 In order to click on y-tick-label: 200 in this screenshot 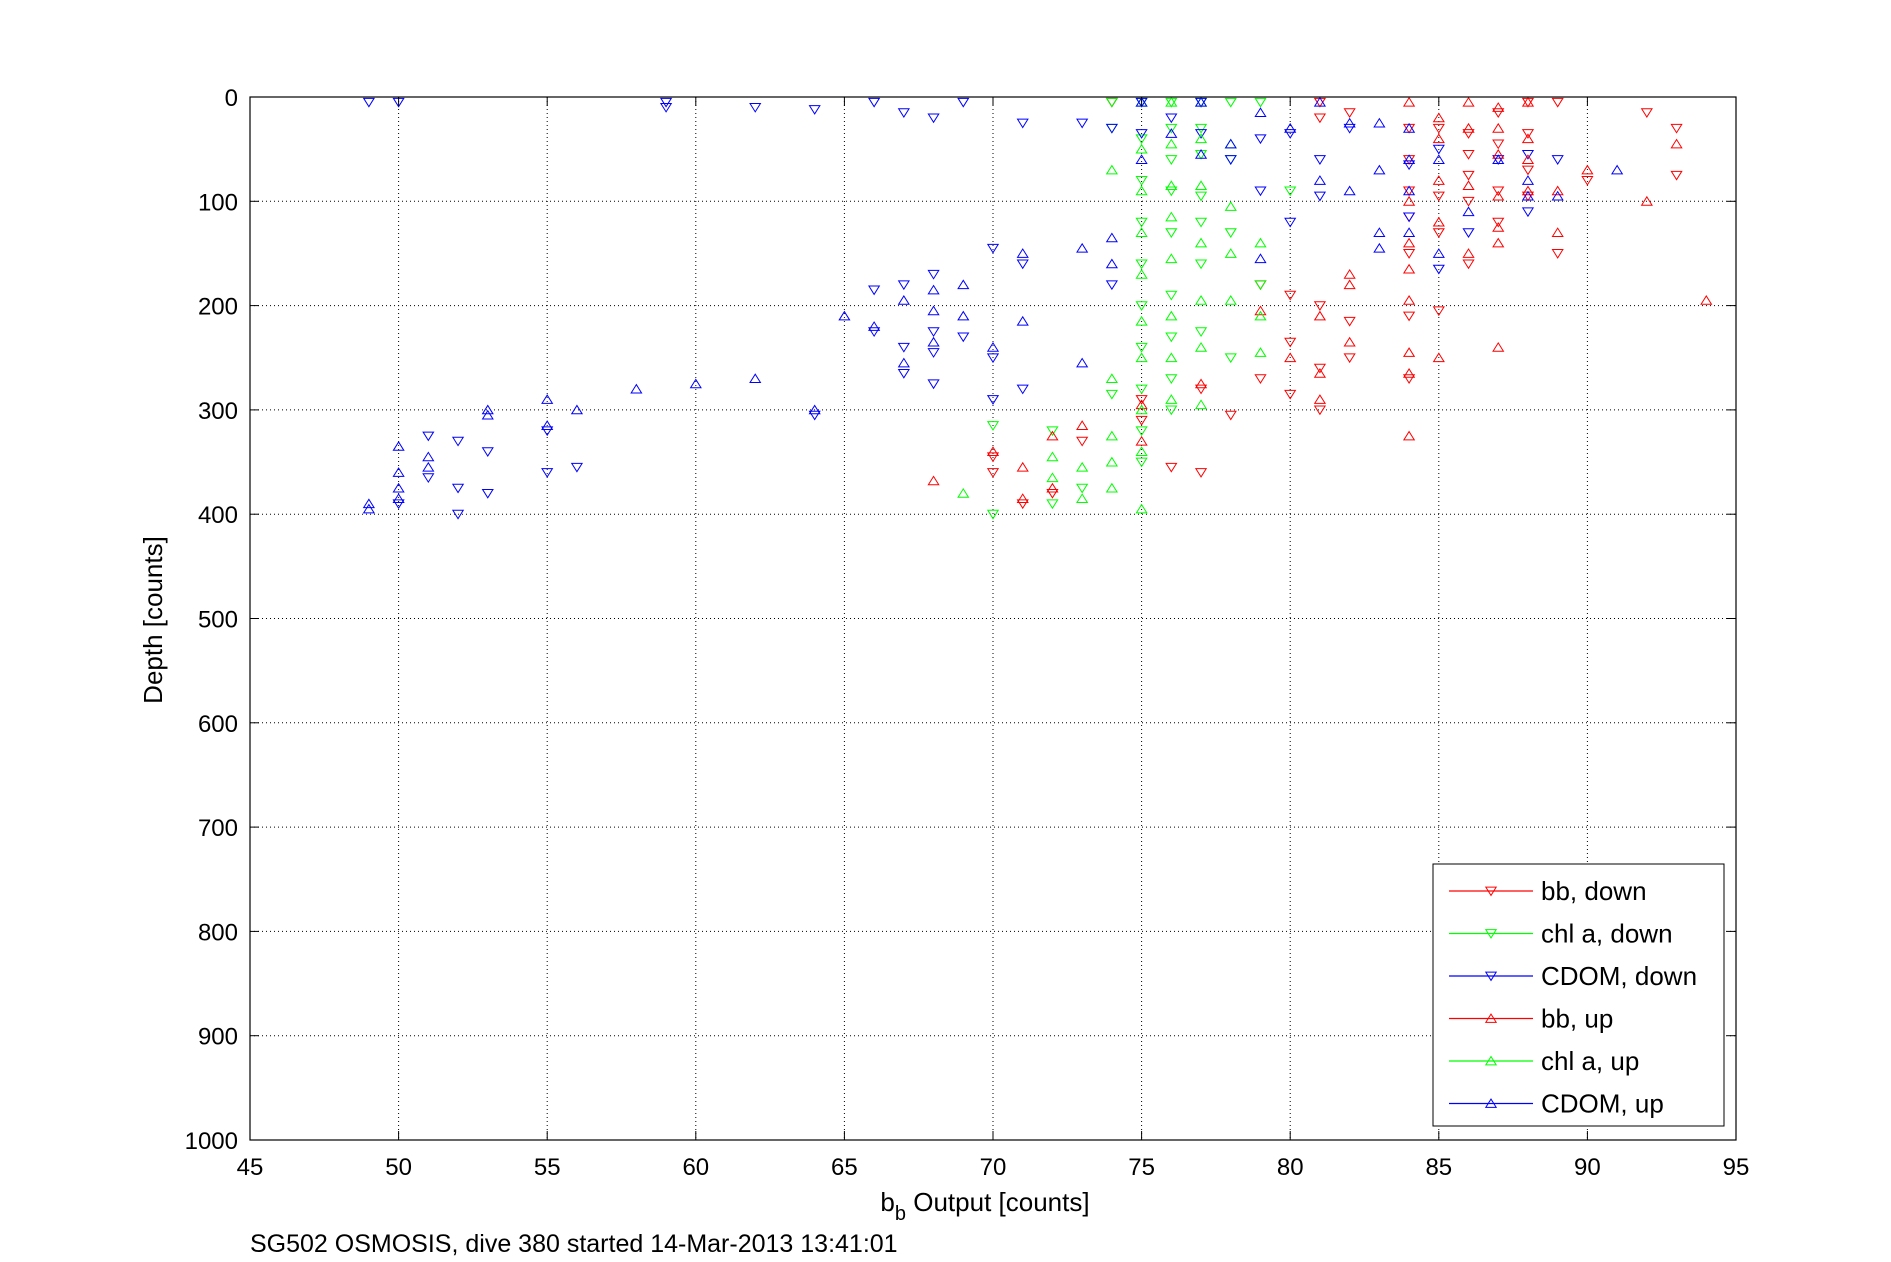, I will do `click(218, 307)`.